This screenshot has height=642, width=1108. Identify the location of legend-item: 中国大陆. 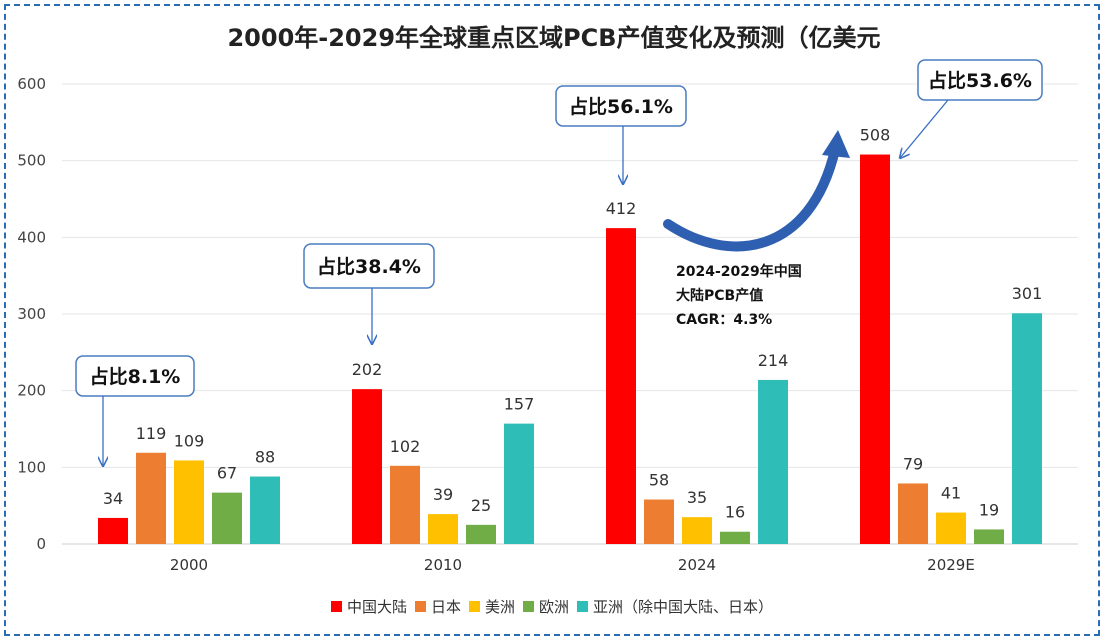
(368, 606).